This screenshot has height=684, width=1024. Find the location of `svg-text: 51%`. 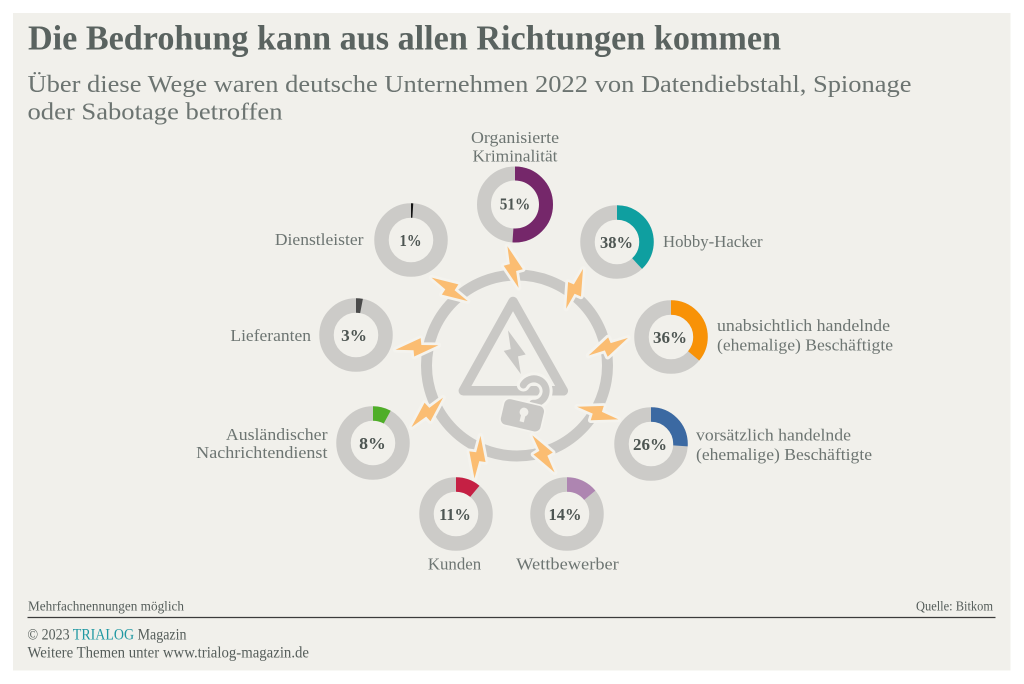

svg-text: 51% is located at coordinates (515, 204).